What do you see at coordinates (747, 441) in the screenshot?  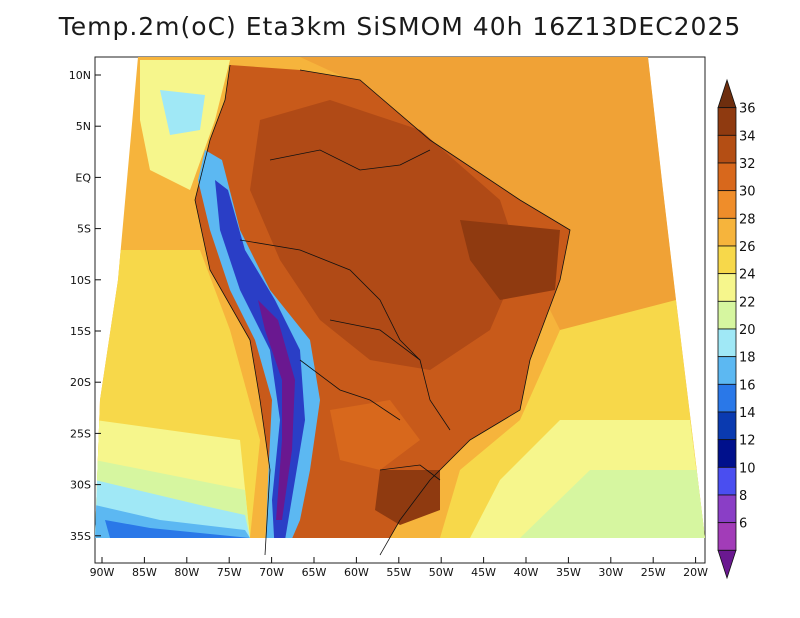 I see `colorbar-label: 12` at bounding box center [747, 441].